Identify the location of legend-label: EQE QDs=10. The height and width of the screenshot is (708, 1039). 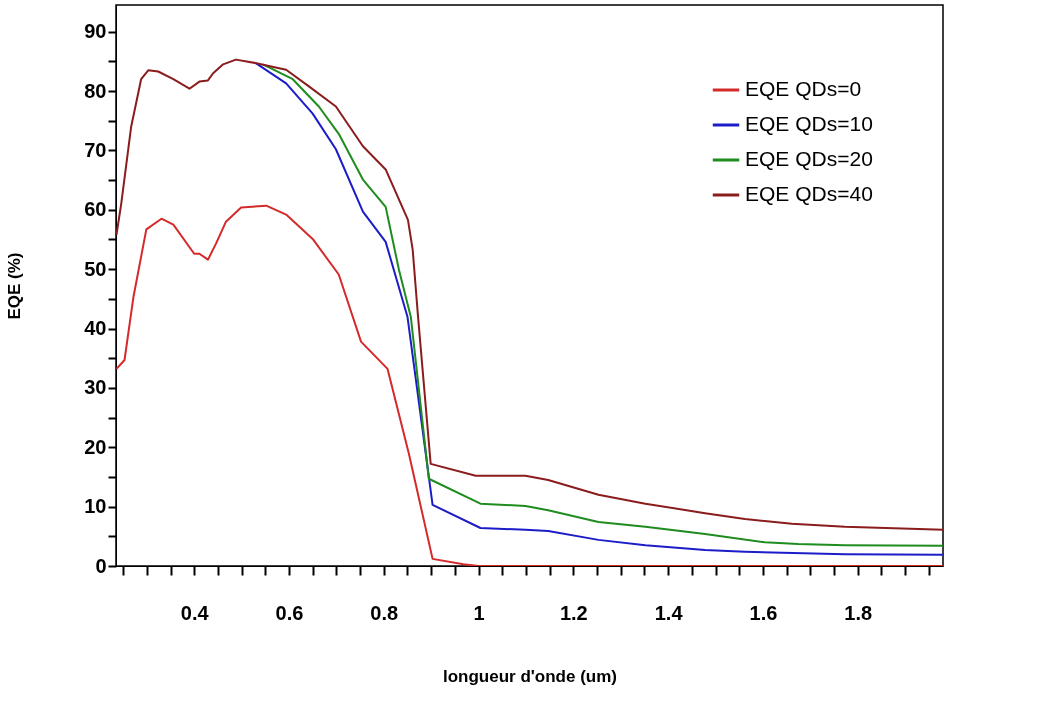
(809, 123).